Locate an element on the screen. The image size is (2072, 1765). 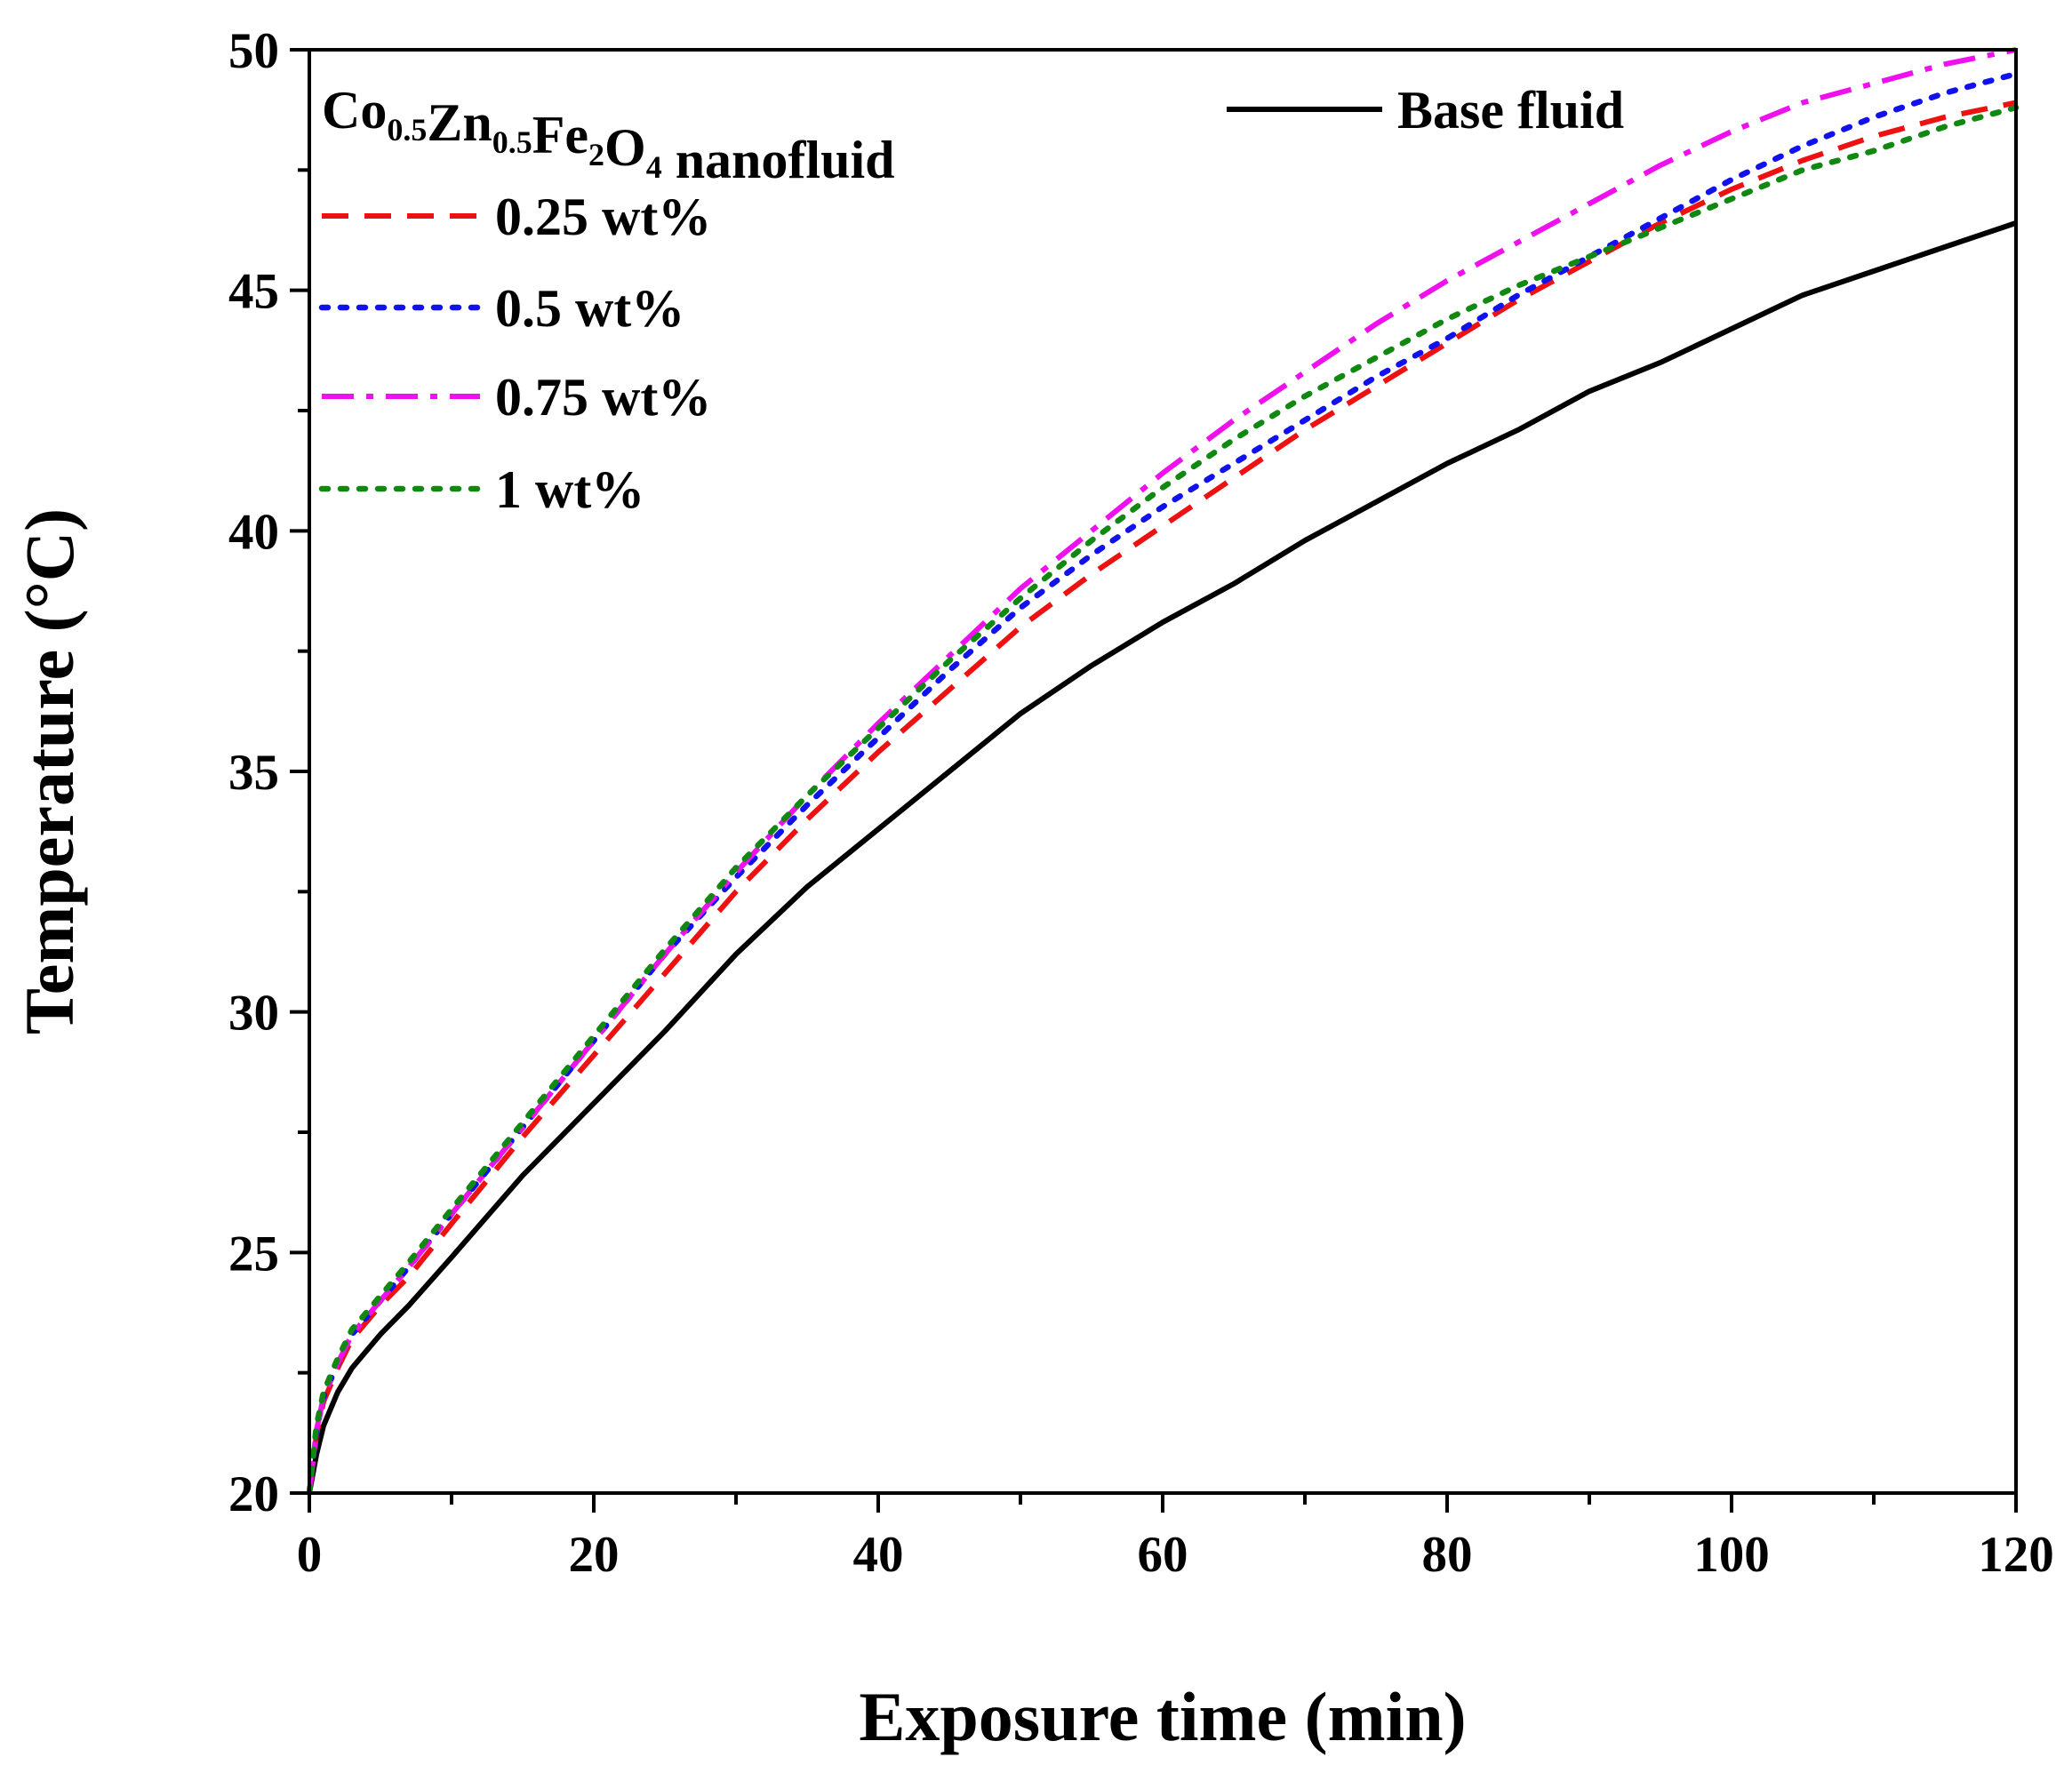
y-tick-label: 20 is located at coordinates (253, 1494).